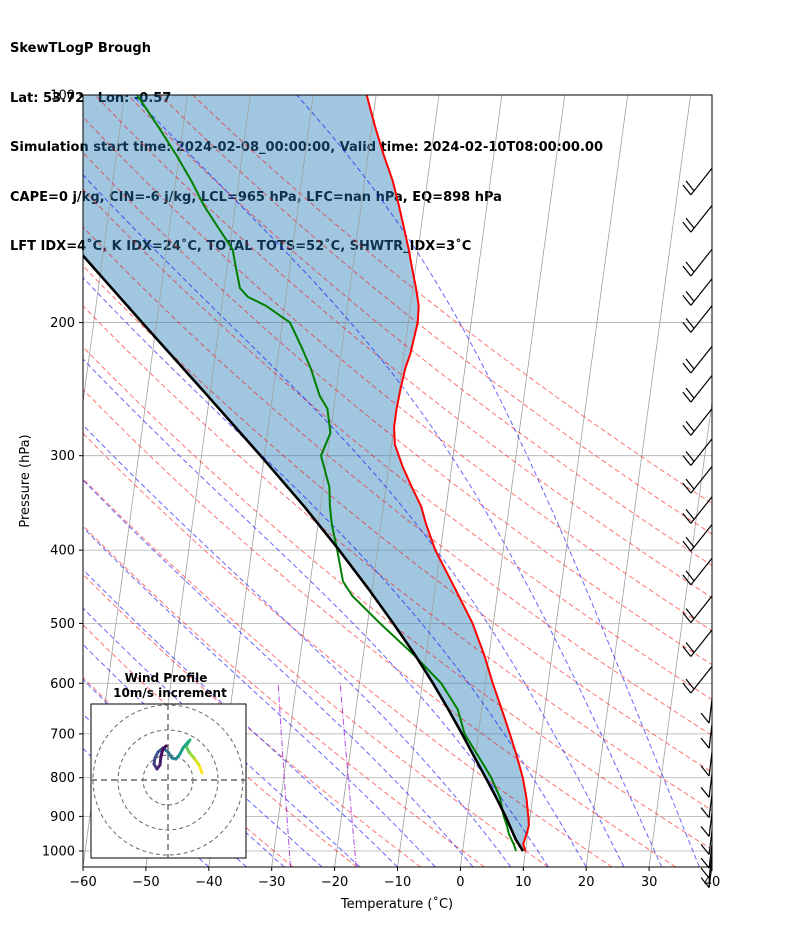  What do you see at coordinates (396, 904) in the screenshot?
I see `x-axis-label: Temperature (˚C)` at bounding box center [396, 904].